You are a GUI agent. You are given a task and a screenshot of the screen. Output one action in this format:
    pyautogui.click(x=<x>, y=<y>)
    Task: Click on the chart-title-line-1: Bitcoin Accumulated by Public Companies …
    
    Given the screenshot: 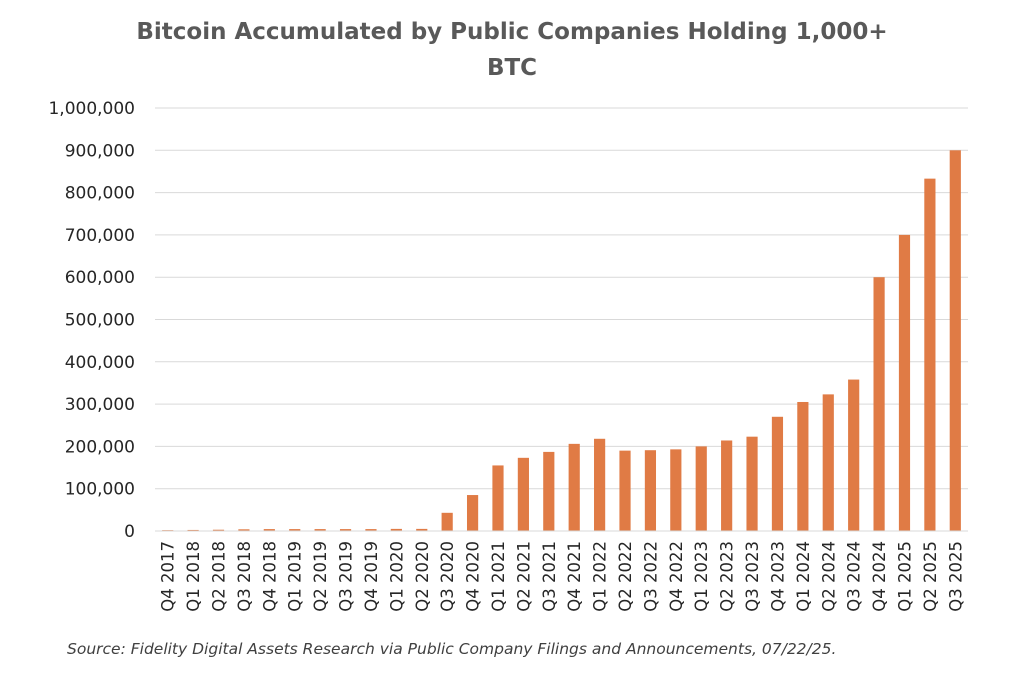 What is the action you would take?
    pyautogui.click(x=512, y=32)
    